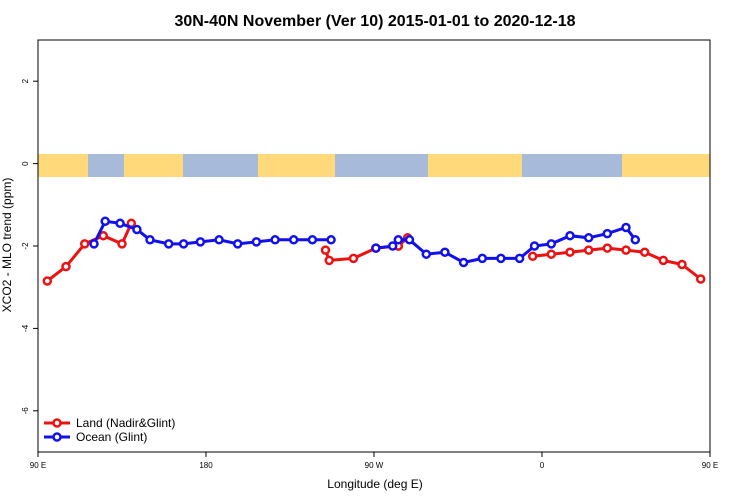  Describe the element at coordinates (374, 484) in the screenshot. I see `x-axis-label: Longitude (deg E)` at that location.